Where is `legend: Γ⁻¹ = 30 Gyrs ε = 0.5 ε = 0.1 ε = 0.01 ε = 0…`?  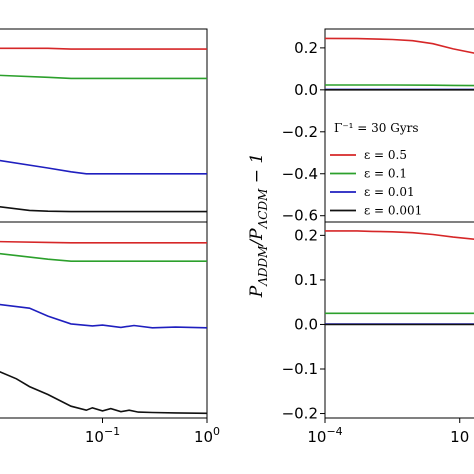 legend: Γ⁻¹ = 30 Gyrs ε = 0.5 ε = 0.1 ε = 0.01 ε = 0… is located at coordinates (376, 169).